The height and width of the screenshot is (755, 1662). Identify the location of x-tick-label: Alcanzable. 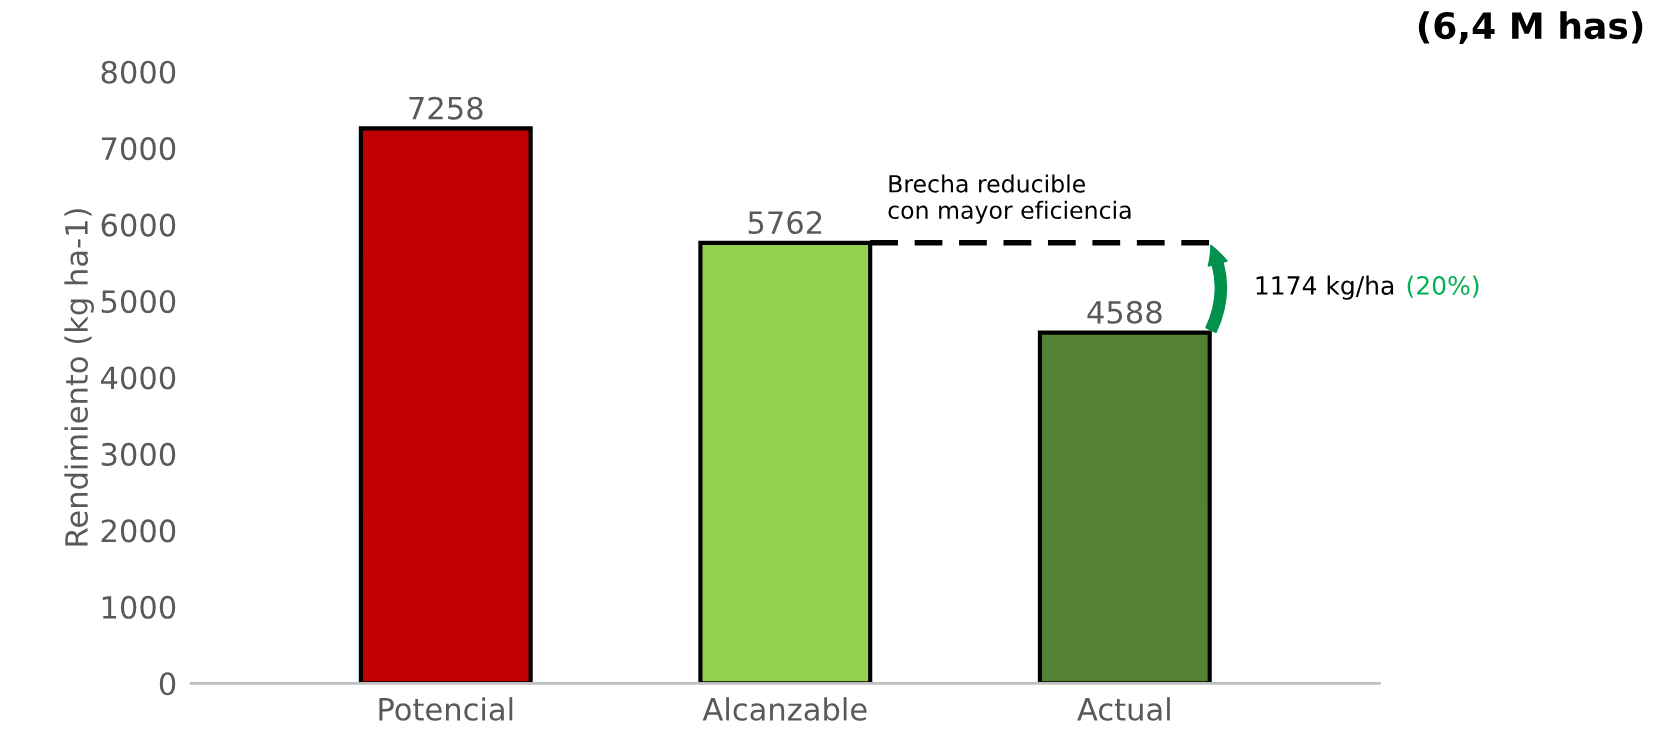
(784, 709).